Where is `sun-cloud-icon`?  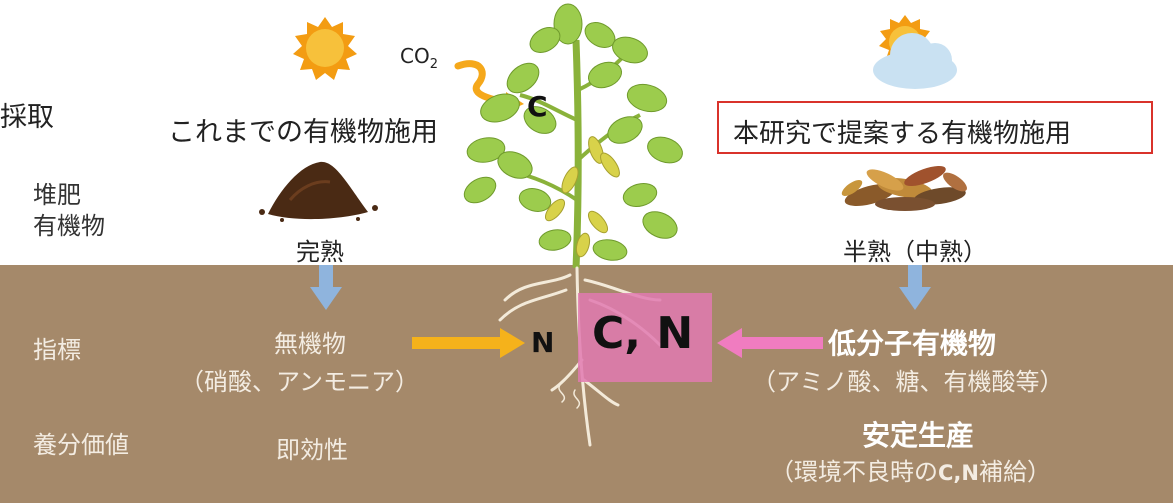
sun-cloud-icon is located at coordinates (915, 52).